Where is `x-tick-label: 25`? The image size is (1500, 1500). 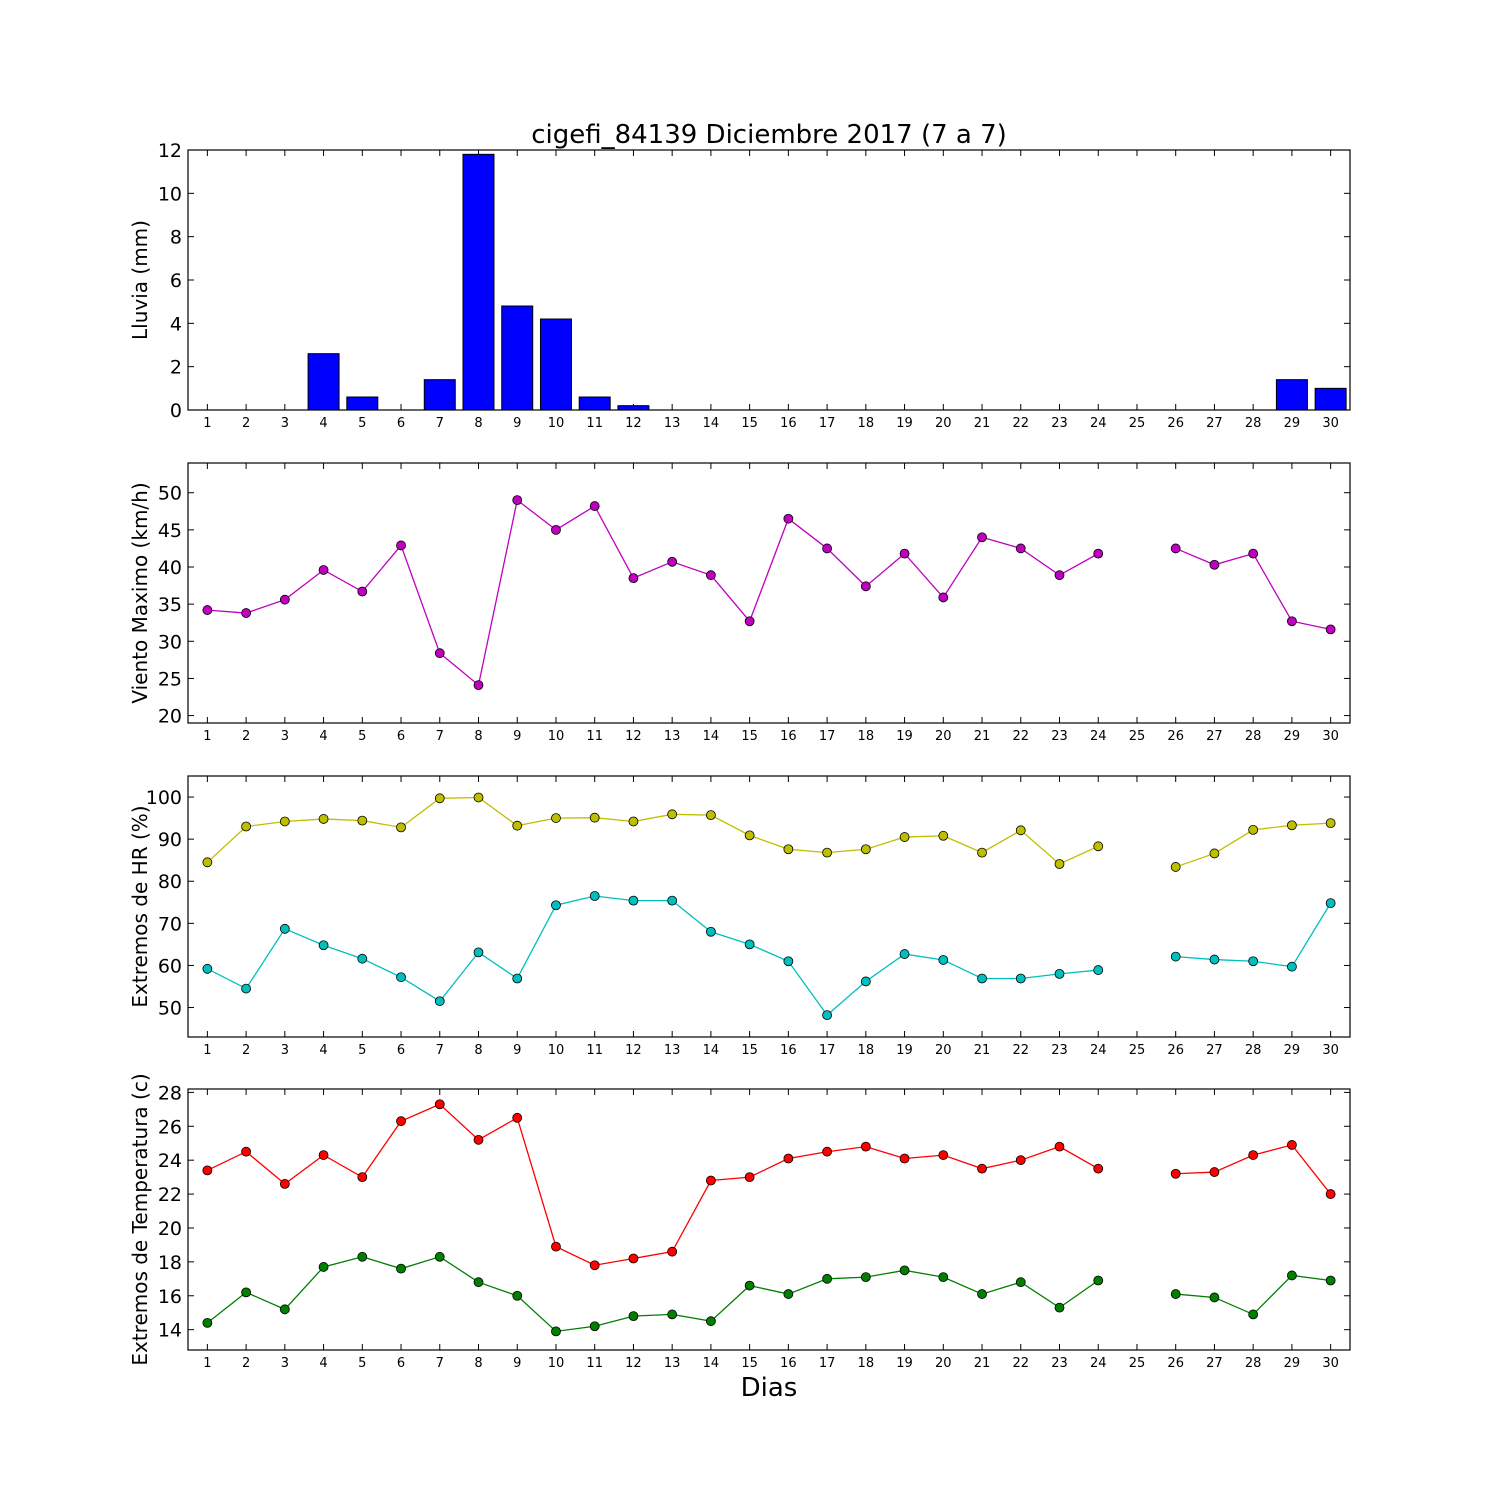
x-tick-label: 25 is located at coordinates (1137, 1363).